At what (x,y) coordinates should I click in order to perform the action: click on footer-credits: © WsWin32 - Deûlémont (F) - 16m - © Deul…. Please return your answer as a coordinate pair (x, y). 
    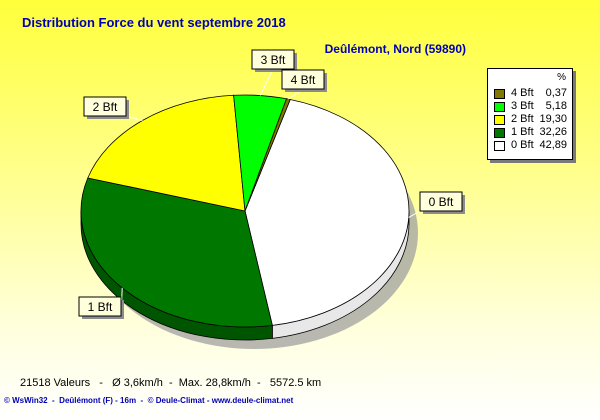
    Looking at the image, I should click on (149, 400).